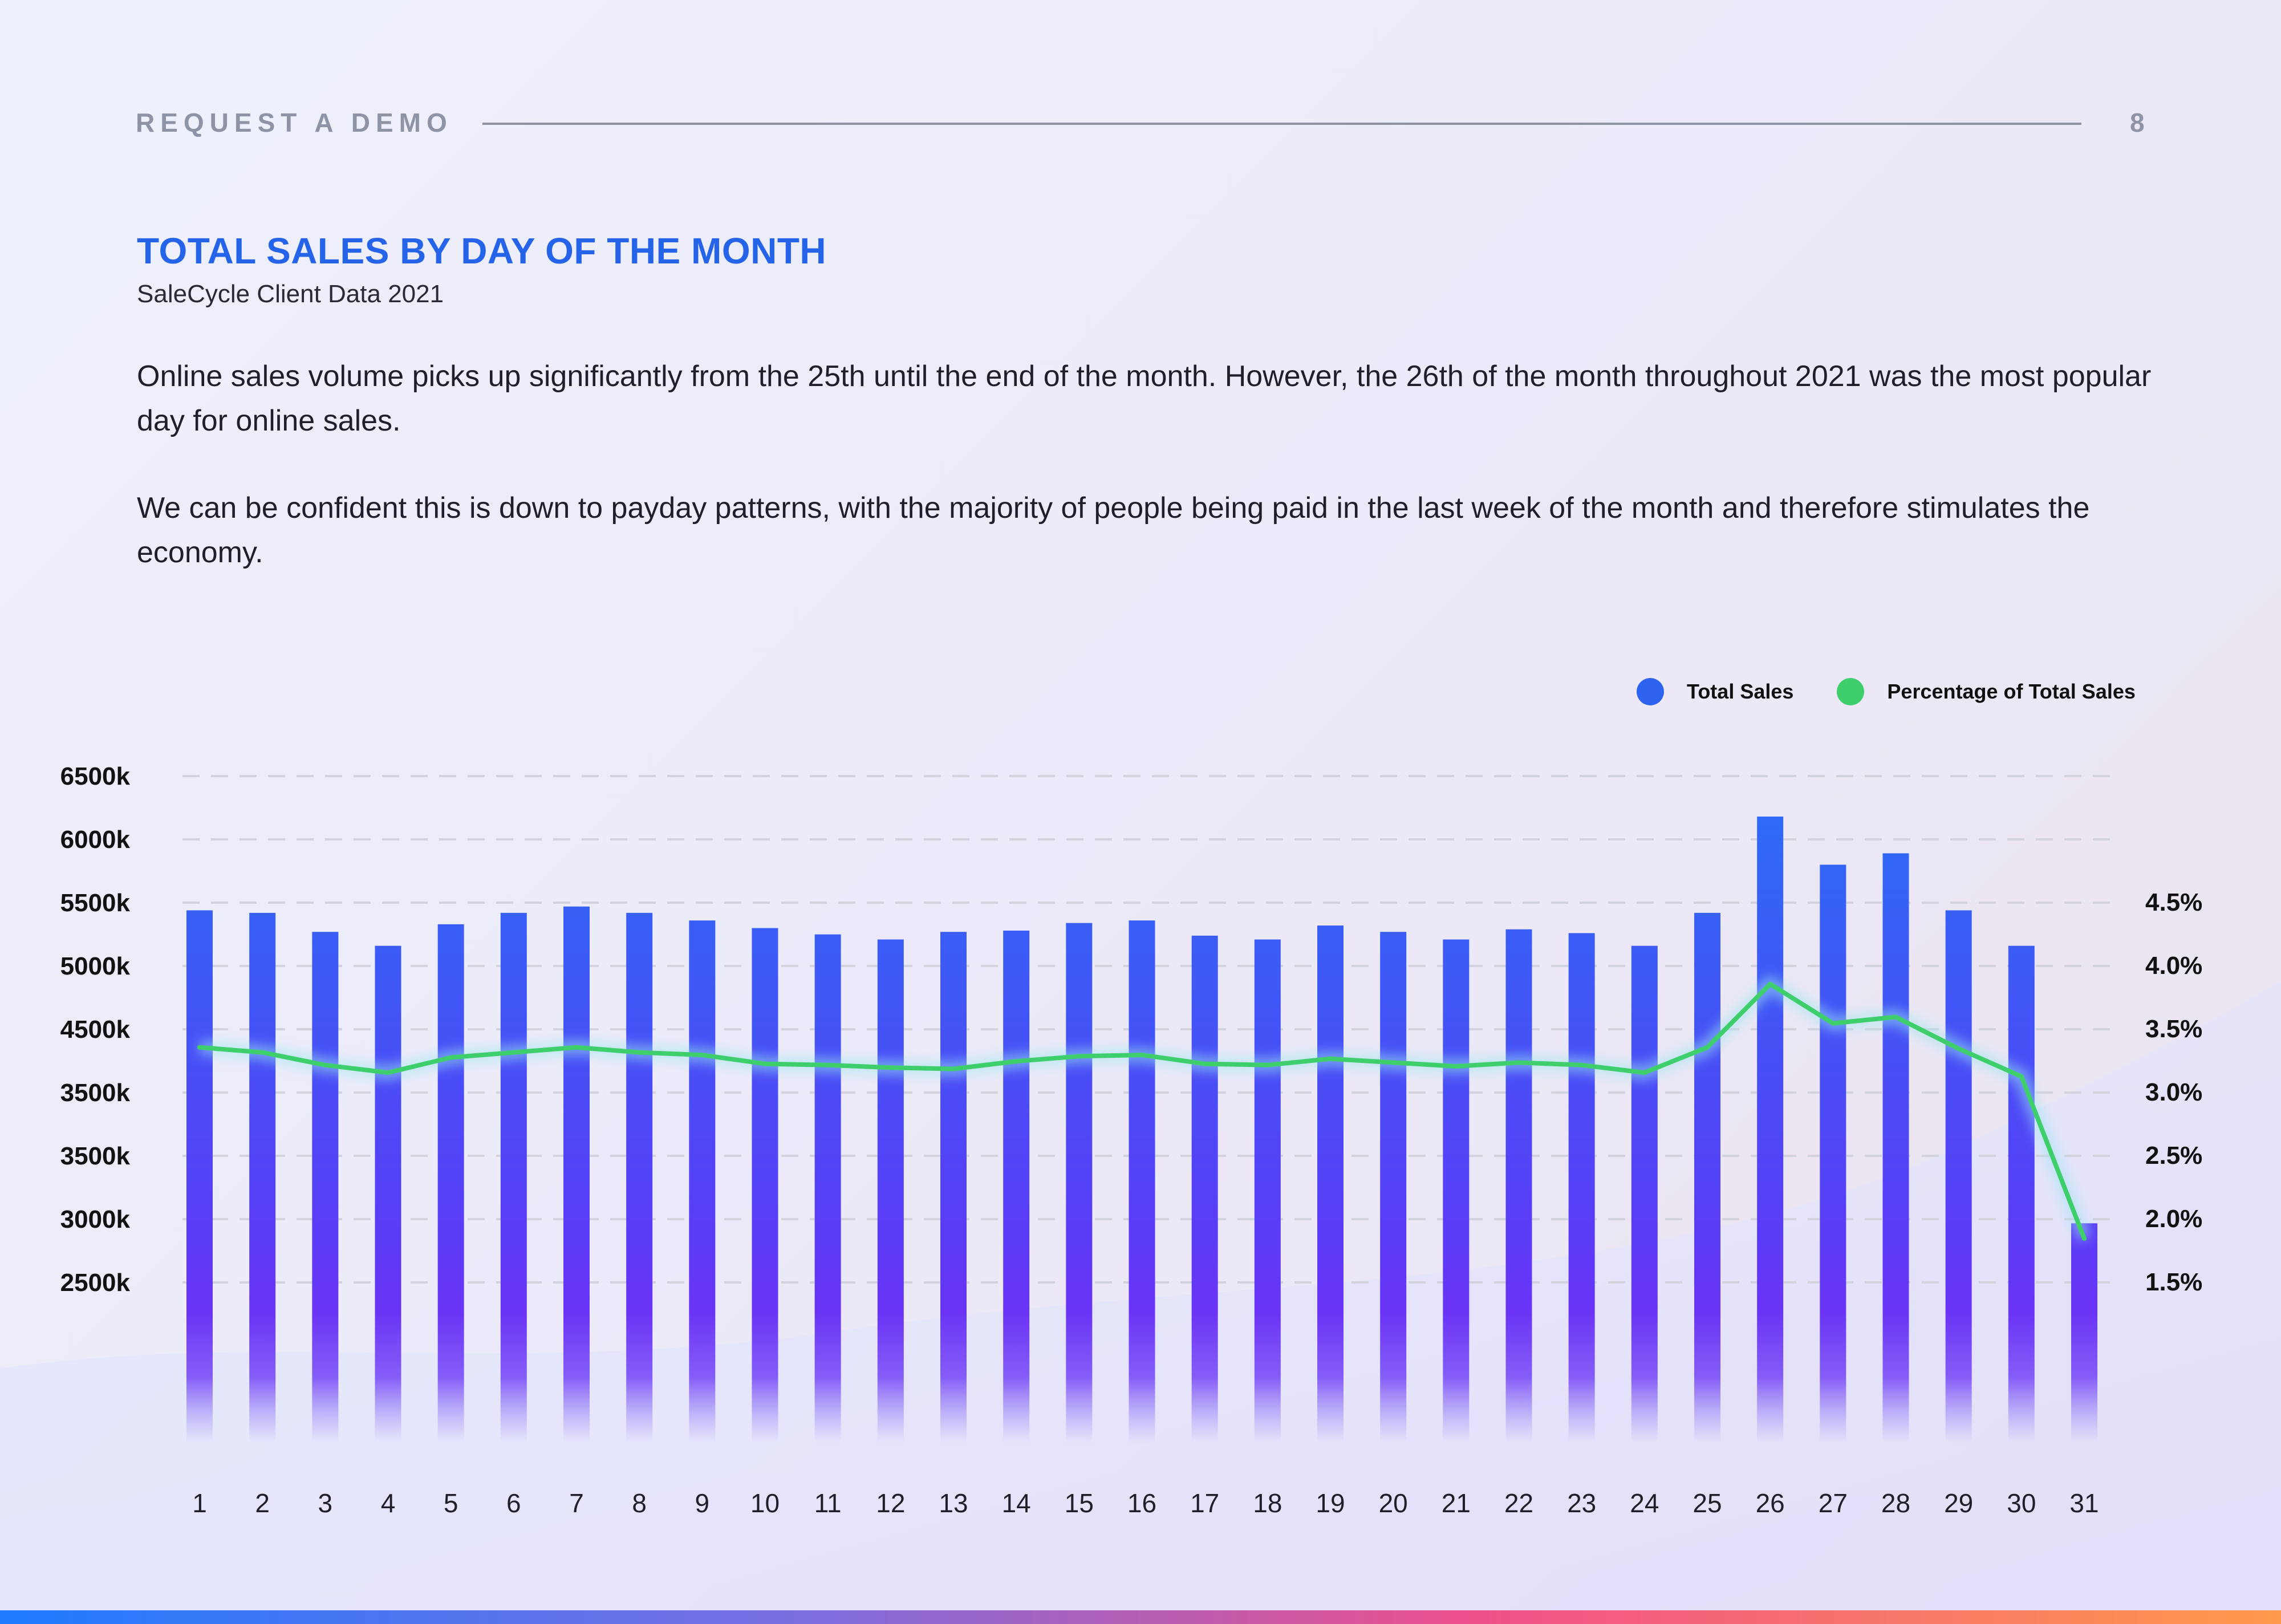  What do you see at coordinates (1204, 1503) in the screenshot?
I see `x-tick-label: 17` at bounding box center [1204, 1503].